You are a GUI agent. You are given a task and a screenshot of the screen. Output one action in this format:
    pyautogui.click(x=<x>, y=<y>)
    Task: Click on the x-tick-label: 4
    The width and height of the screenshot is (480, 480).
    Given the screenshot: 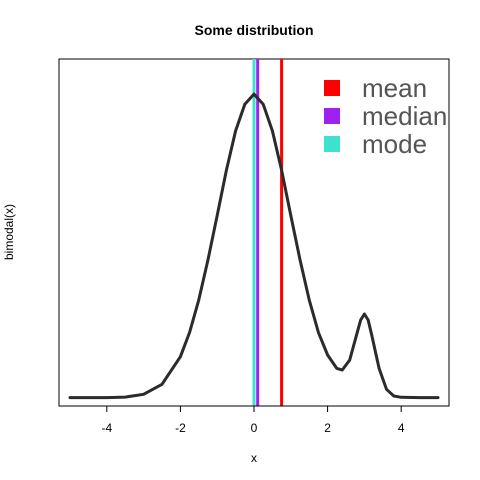 What is the action you would take?
    pyautogui.click(x=401, y=428)
    